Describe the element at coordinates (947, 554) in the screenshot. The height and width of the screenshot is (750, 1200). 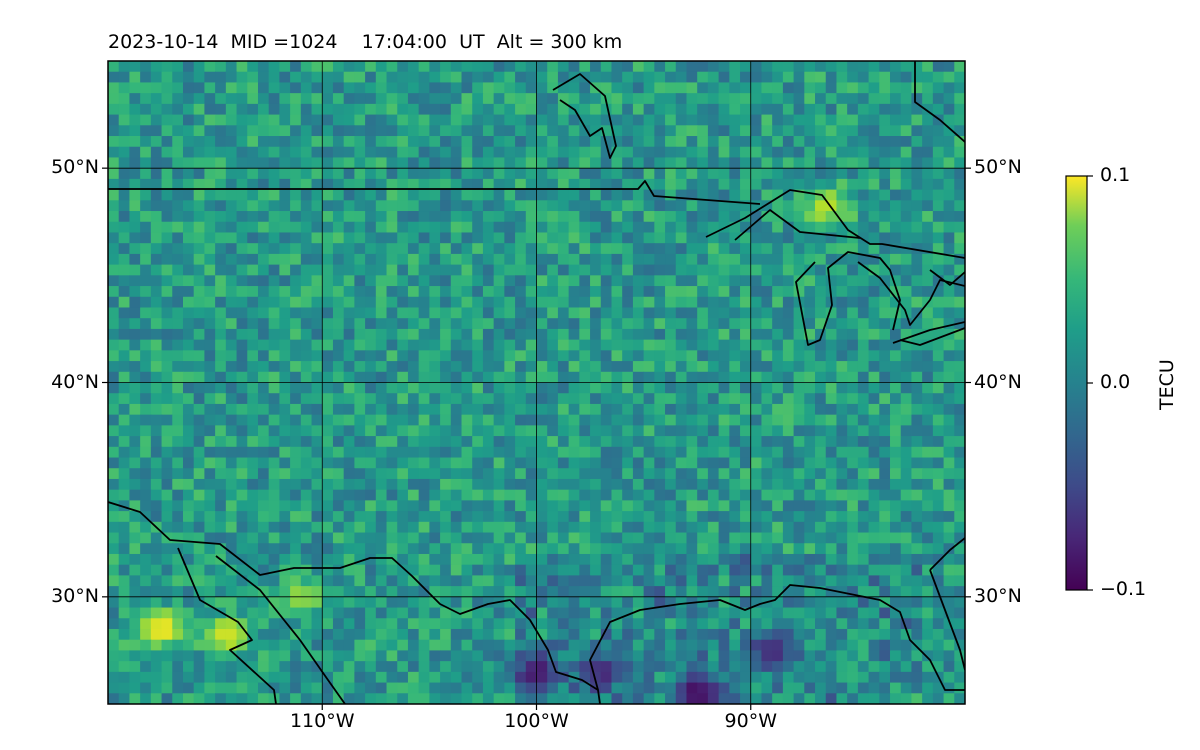
I see `florida-coast` at that location.